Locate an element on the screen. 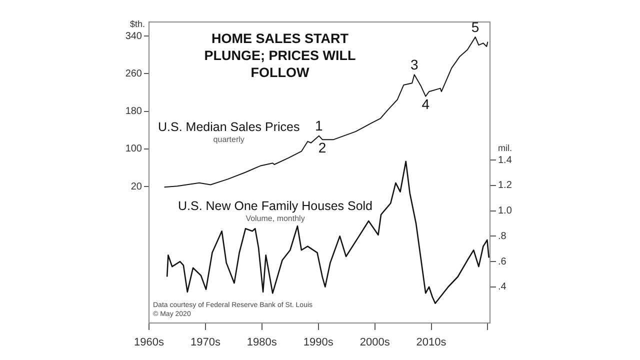 The image size is (640, 360). y-tick-label: 180 is located at coordinates (133, 112).